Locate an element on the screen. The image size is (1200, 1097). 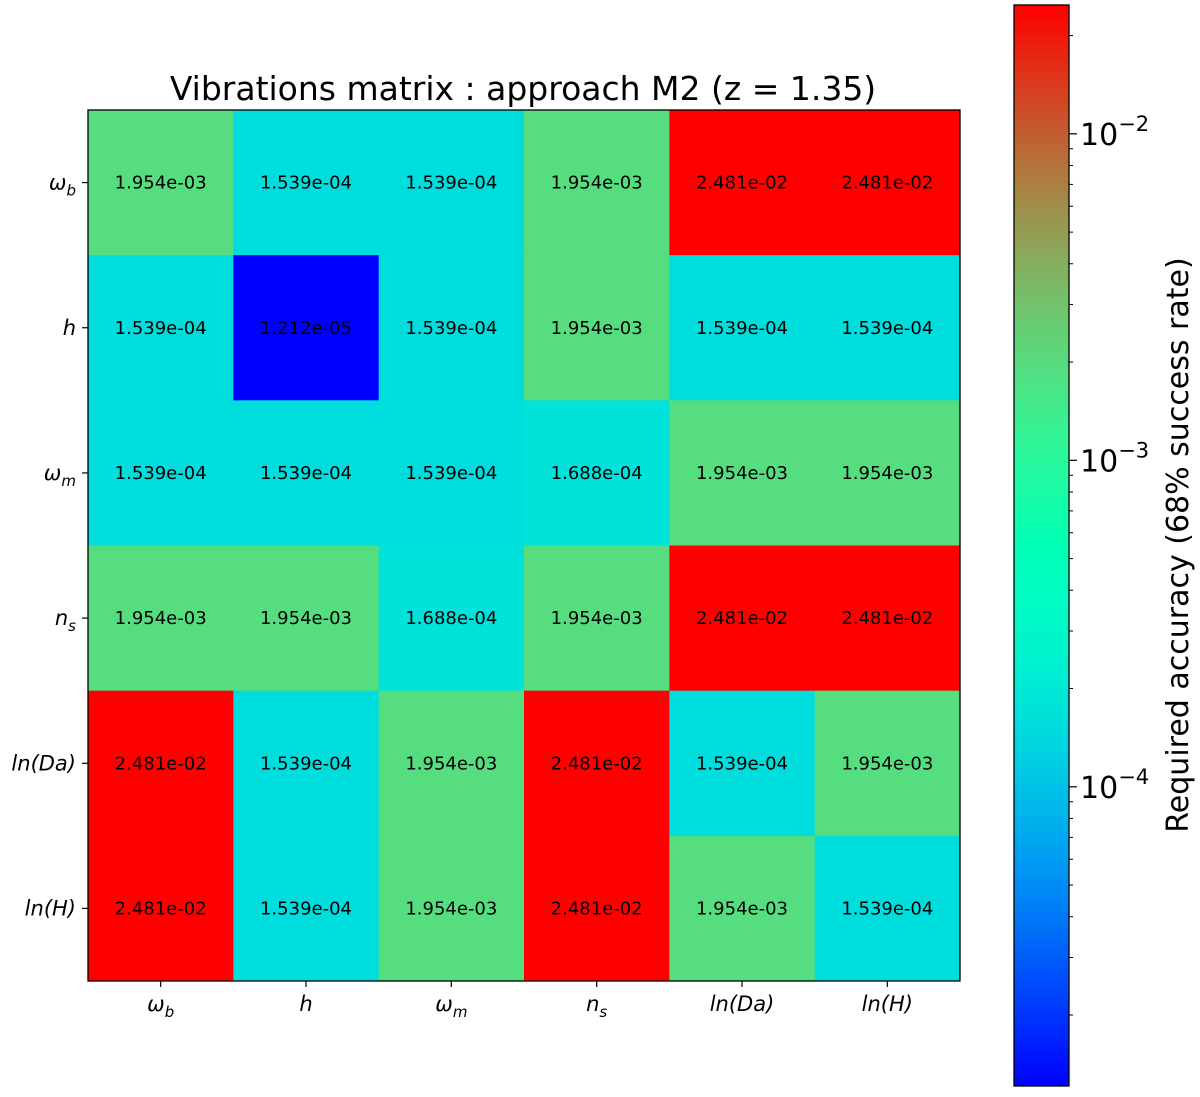
cell-value-label: 1.212e-05 is located at coordinates (306, 328).